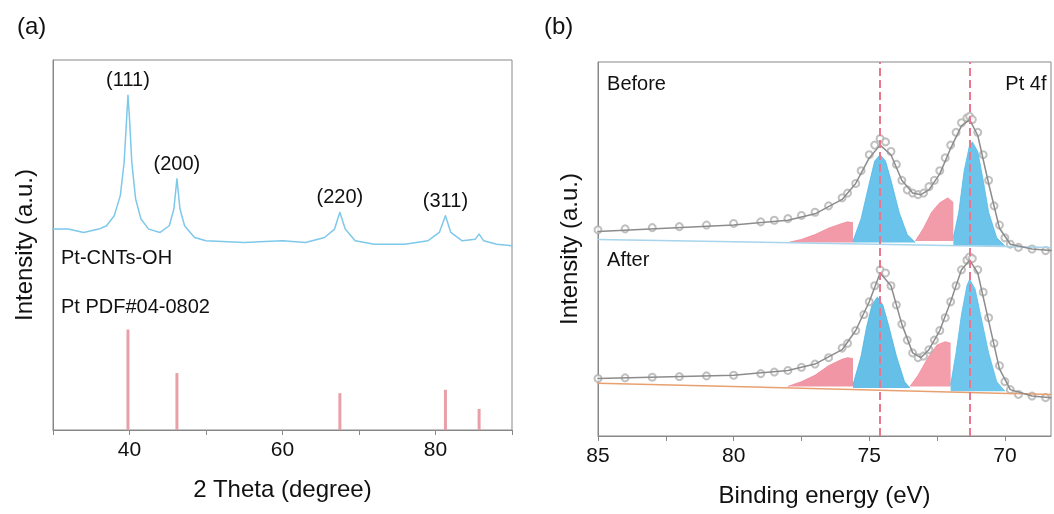 The width and height of the screenshot is (1054, 514). I want to click on x-tick-label: 60, so click(282, 448).